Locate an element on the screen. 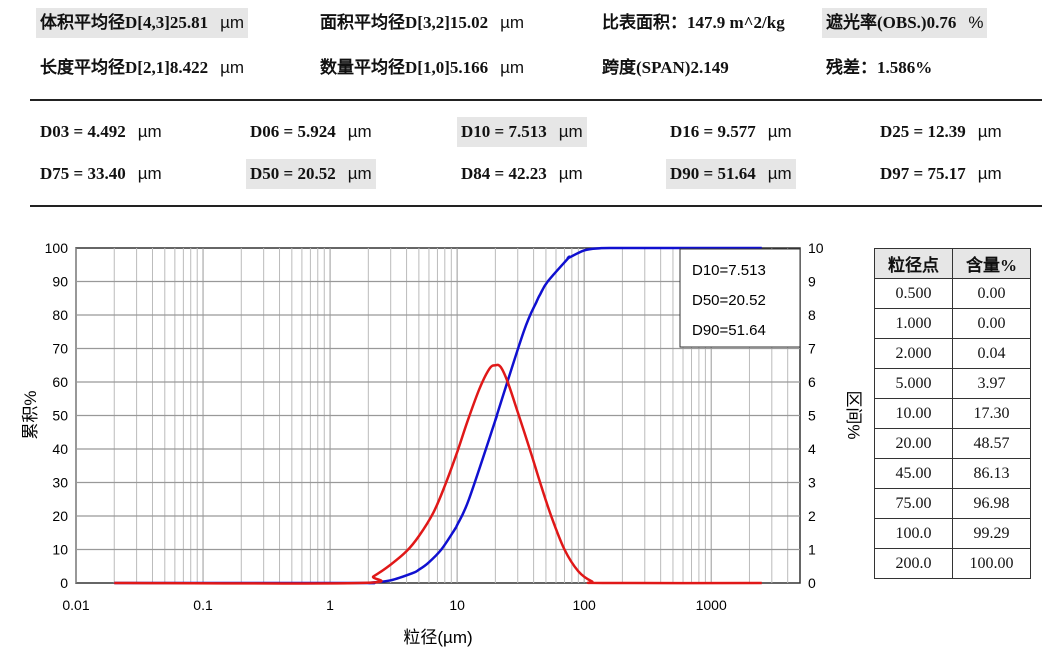  table-row: 10.00 17.30 is located at coordinates (952, 413).